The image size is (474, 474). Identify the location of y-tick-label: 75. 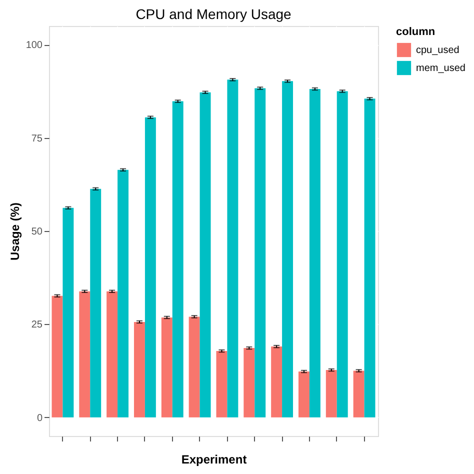
(37, 138).